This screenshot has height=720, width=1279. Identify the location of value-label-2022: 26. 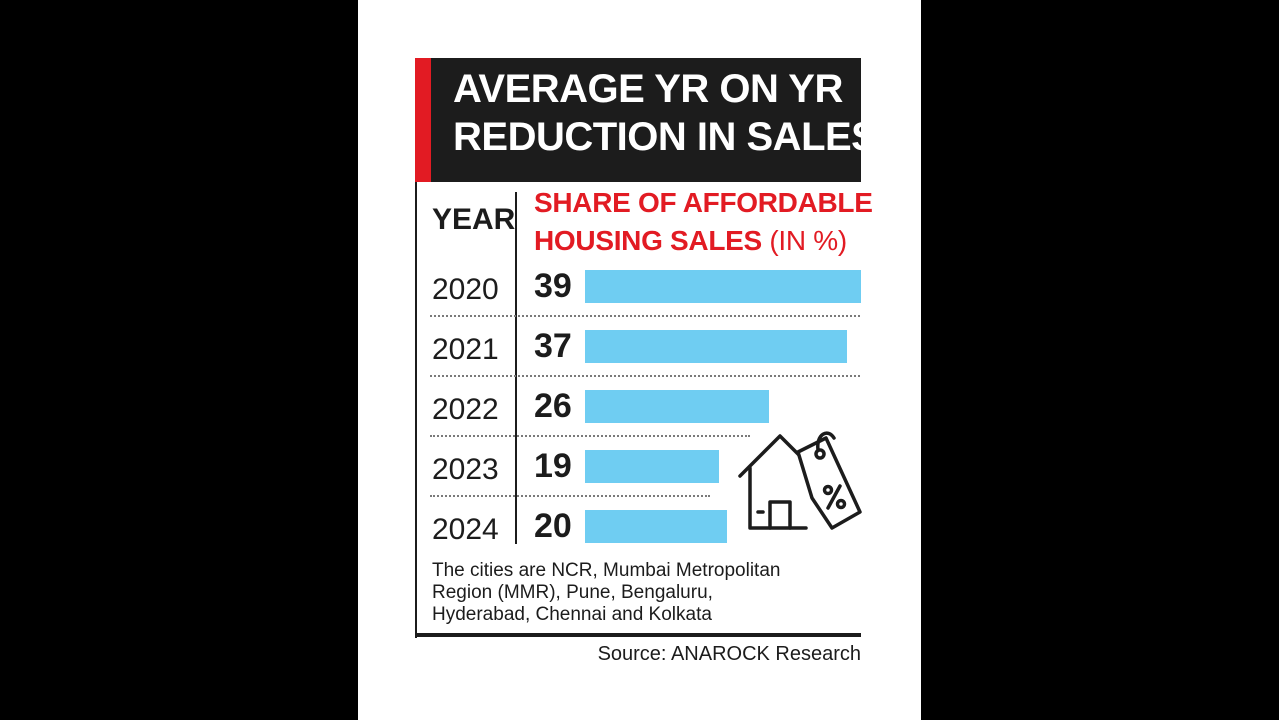
(553, 406).